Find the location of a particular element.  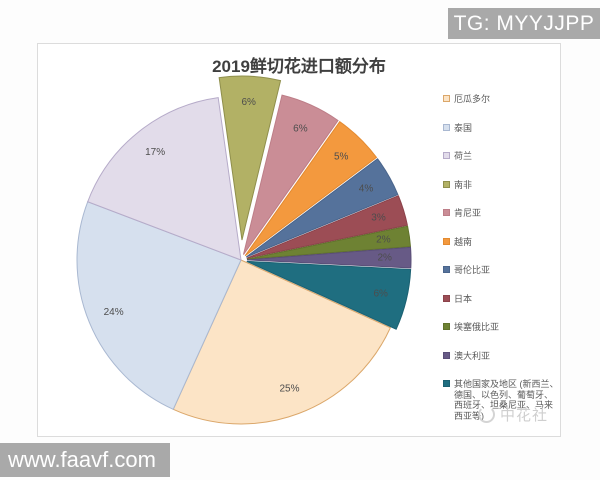

pie-slice-label-1: 24% is located at coordinates (114, 312).